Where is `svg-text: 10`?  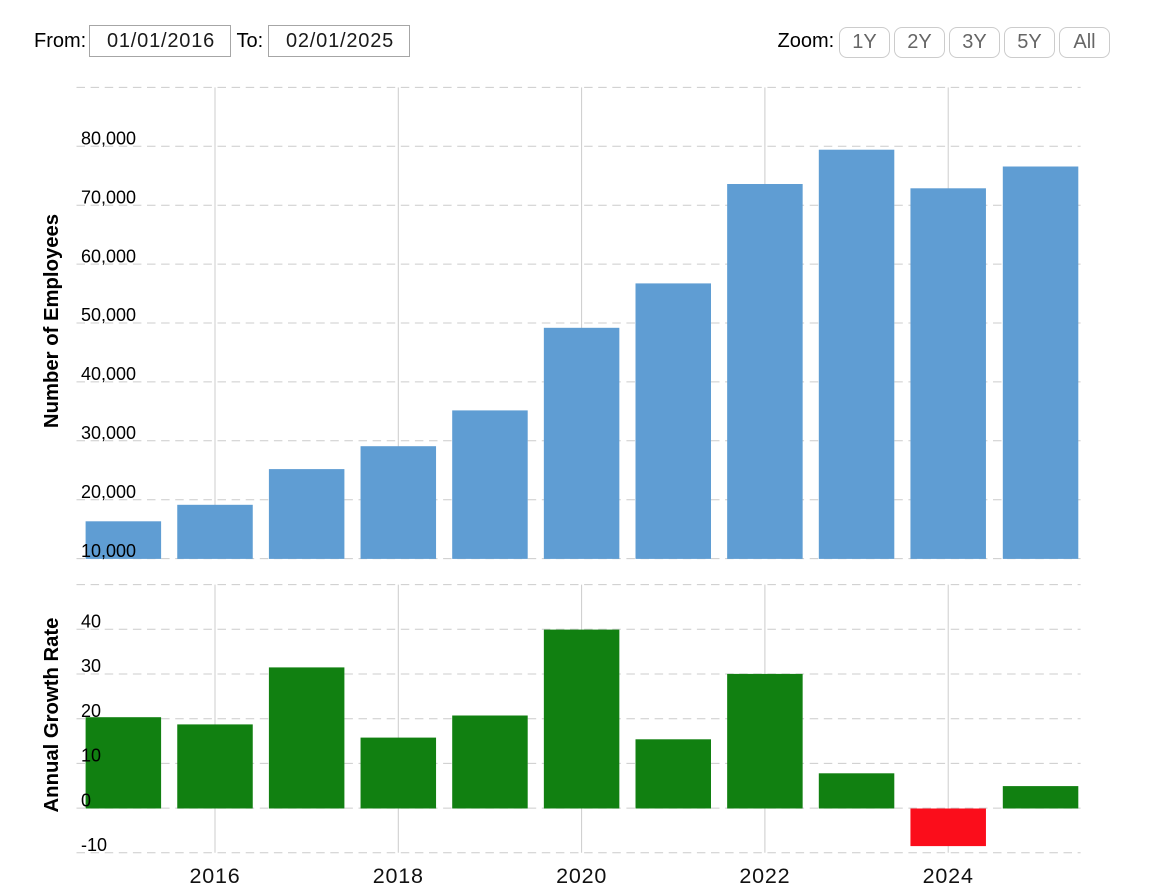 svg-text: 10 is located at coordinates (91, 756).